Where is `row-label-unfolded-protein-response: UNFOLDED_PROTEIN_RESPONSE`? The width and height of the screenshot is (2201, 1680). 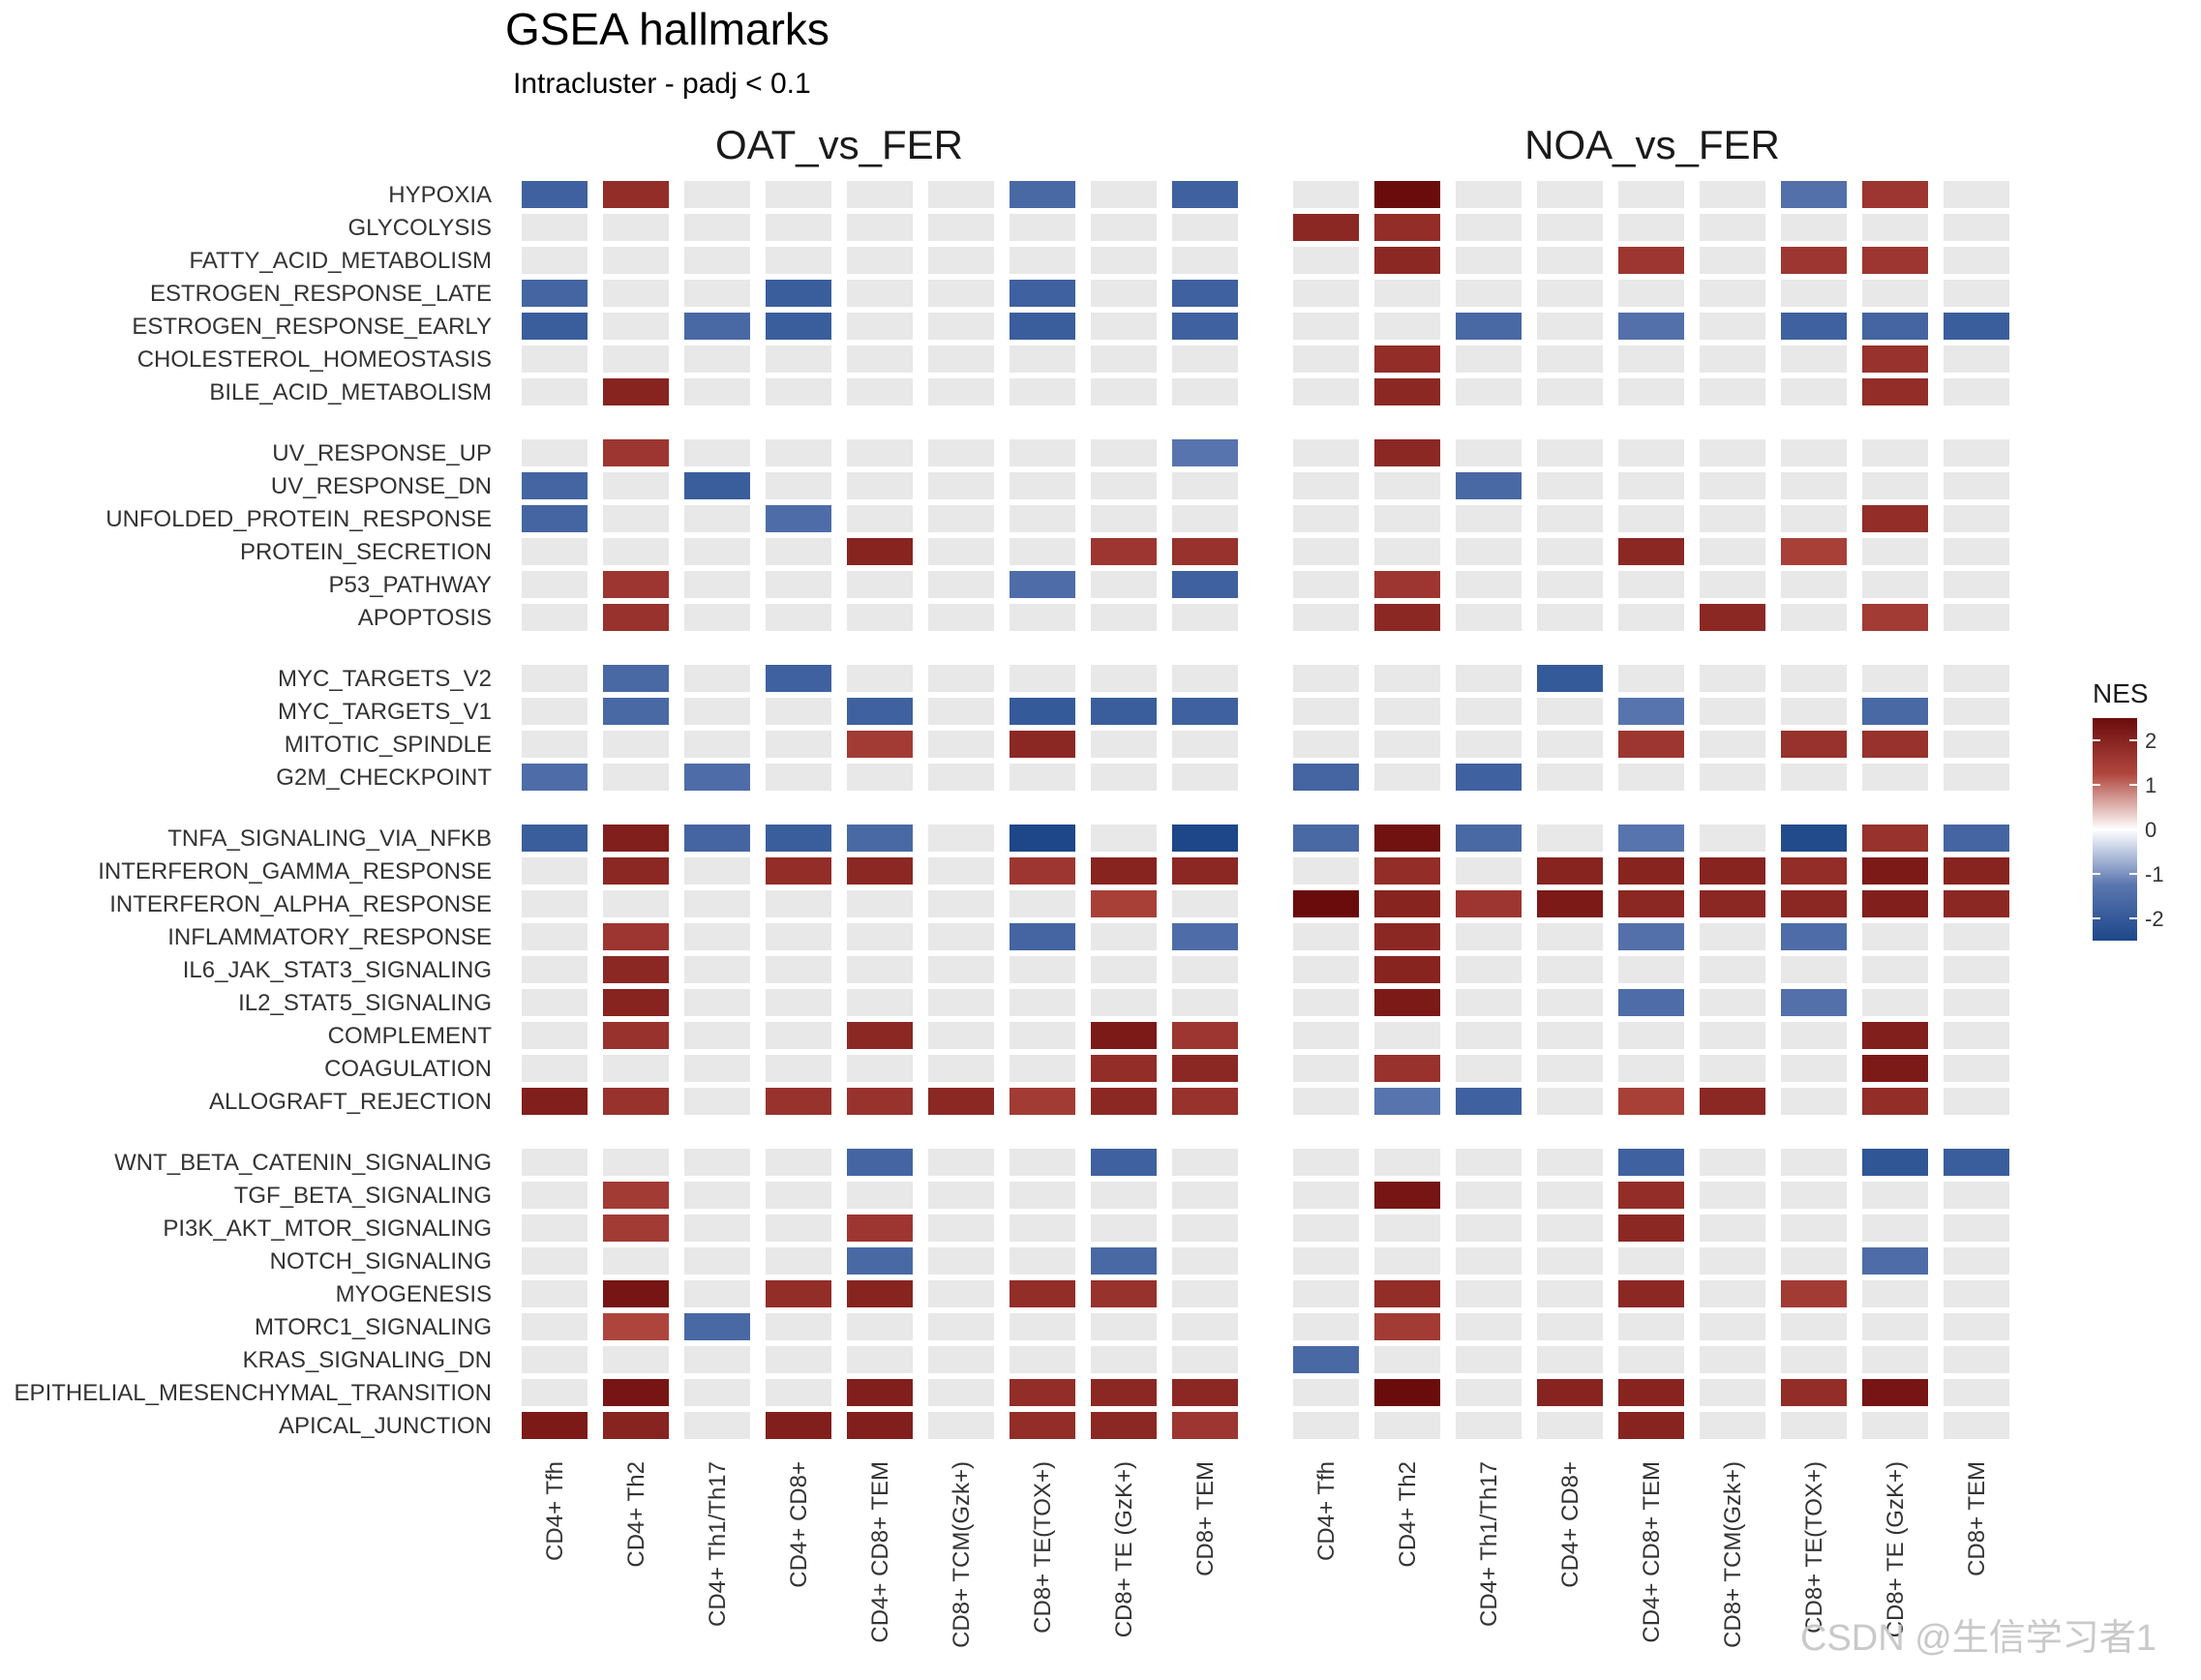 row-label-unfolded-protein-response: UNFOLDED_PROTEIN_RESPONSE is located at coordinates (299, 519).